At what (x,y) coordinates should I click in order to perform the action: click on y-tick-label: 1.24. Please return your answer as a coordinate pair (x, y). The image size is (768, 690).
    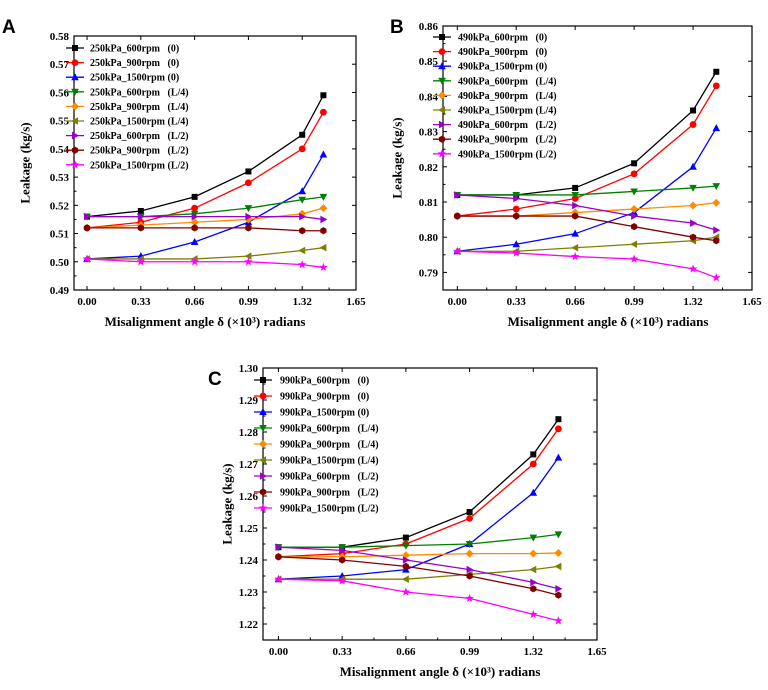
    Looking at the image, I should click on (249, 561).